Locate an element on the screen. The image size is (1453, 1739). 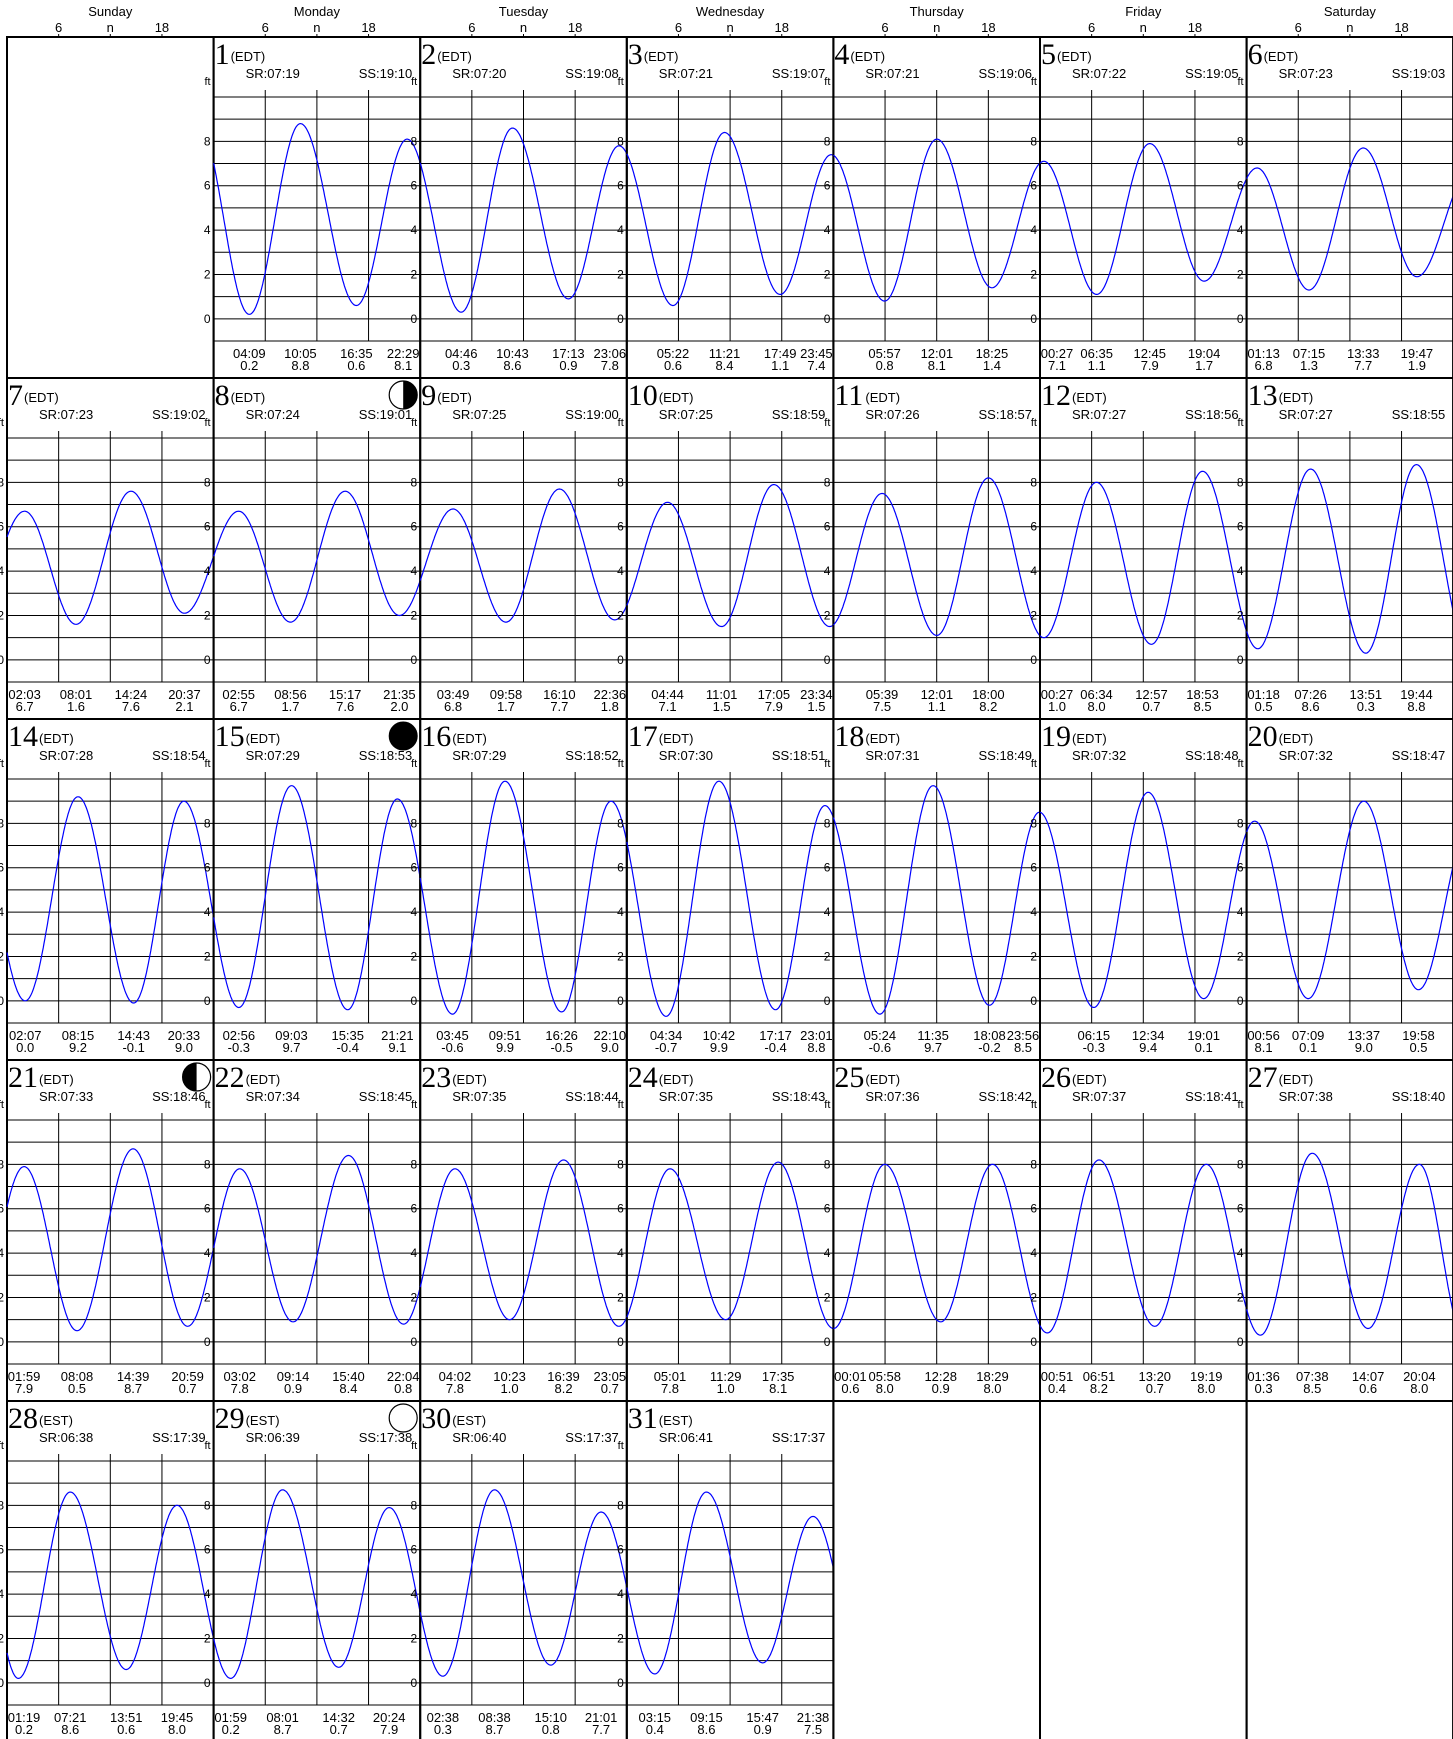
sunrise-time: SR:07:19 is located at coordinates (273, 73).